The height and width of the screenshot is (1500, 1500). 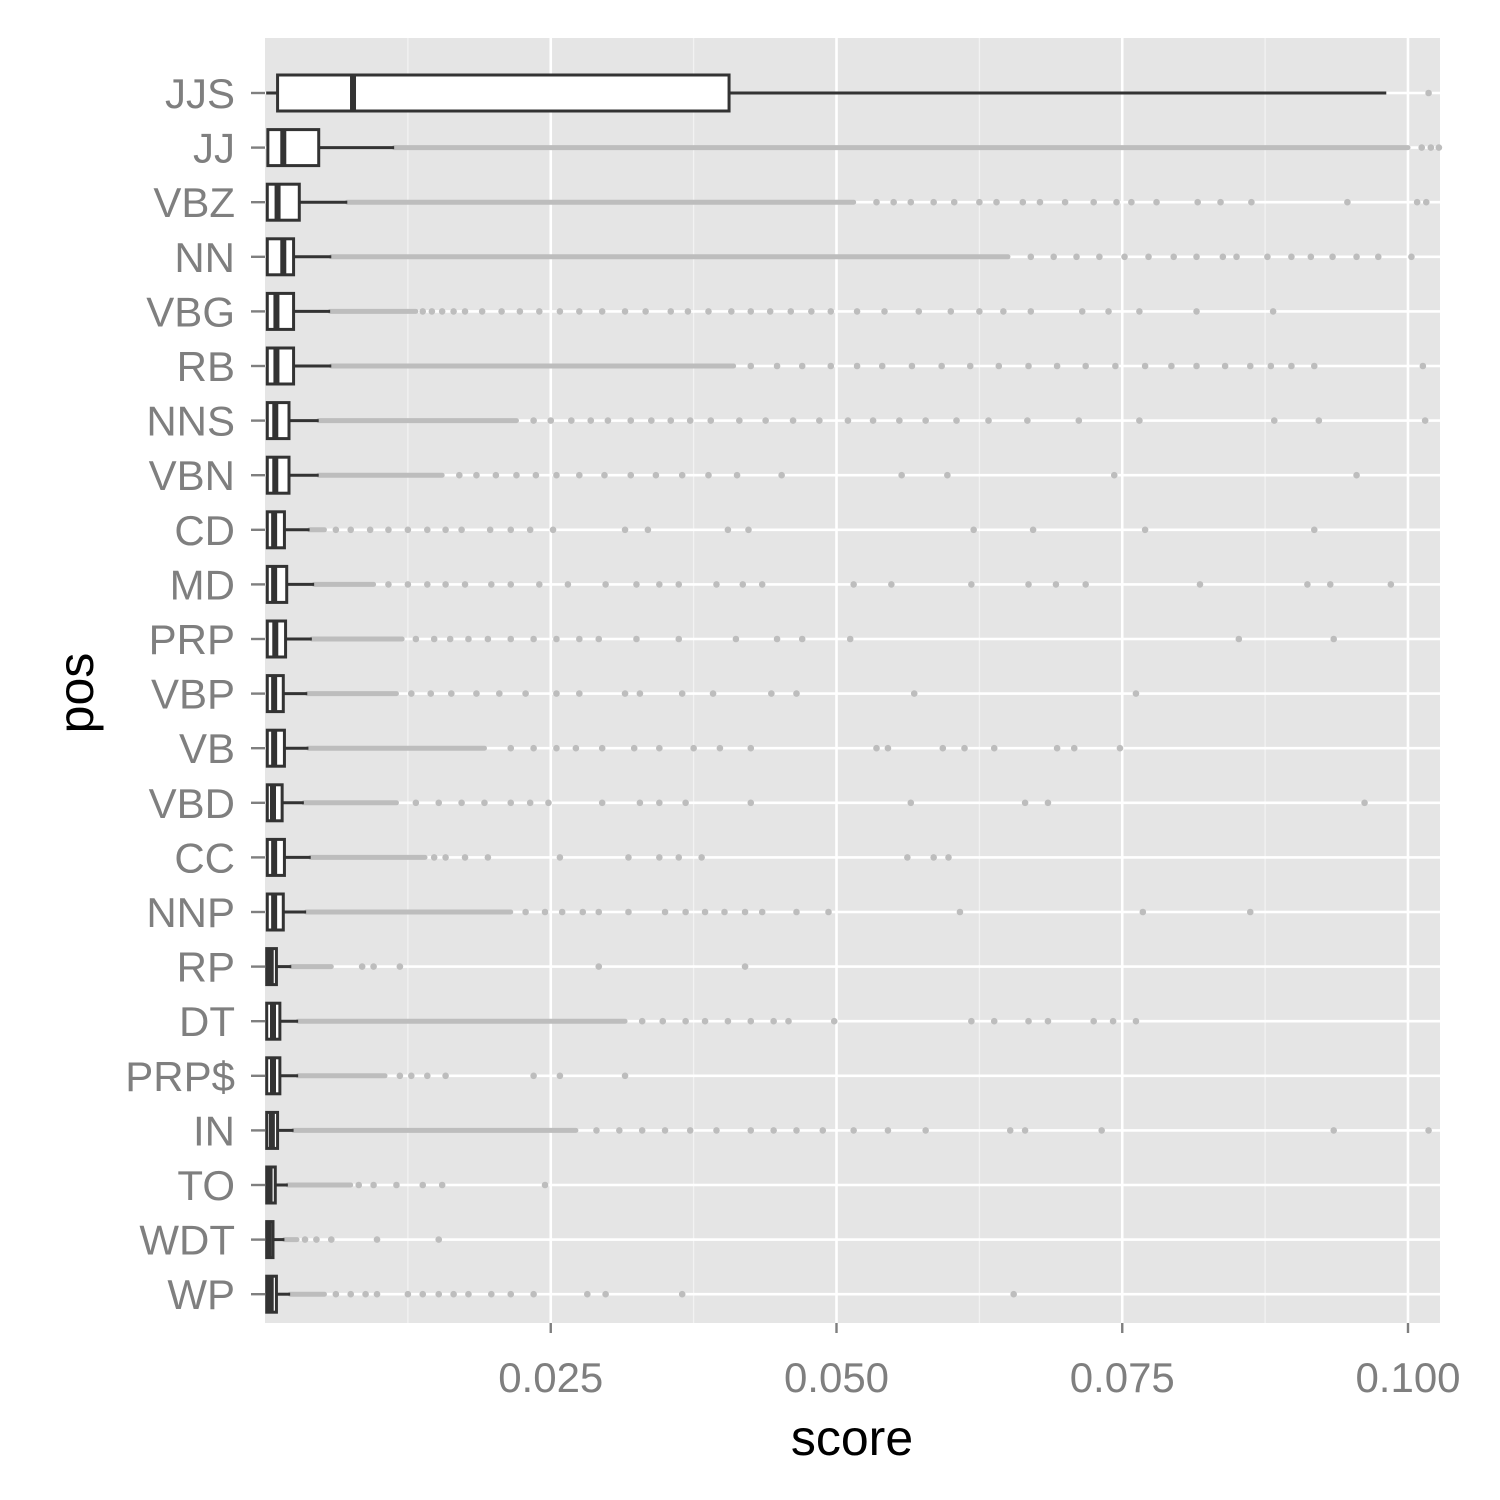 I want to click on boxplot-cc, so click(x=608, y=857).